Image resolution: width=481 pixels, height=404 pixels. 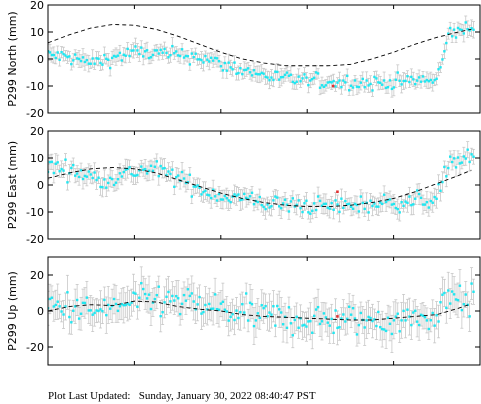 What do you see at coordinates (35, 113) in the screenshot?
I see `y-tick-label: -20` at bounding box center [35, 113].